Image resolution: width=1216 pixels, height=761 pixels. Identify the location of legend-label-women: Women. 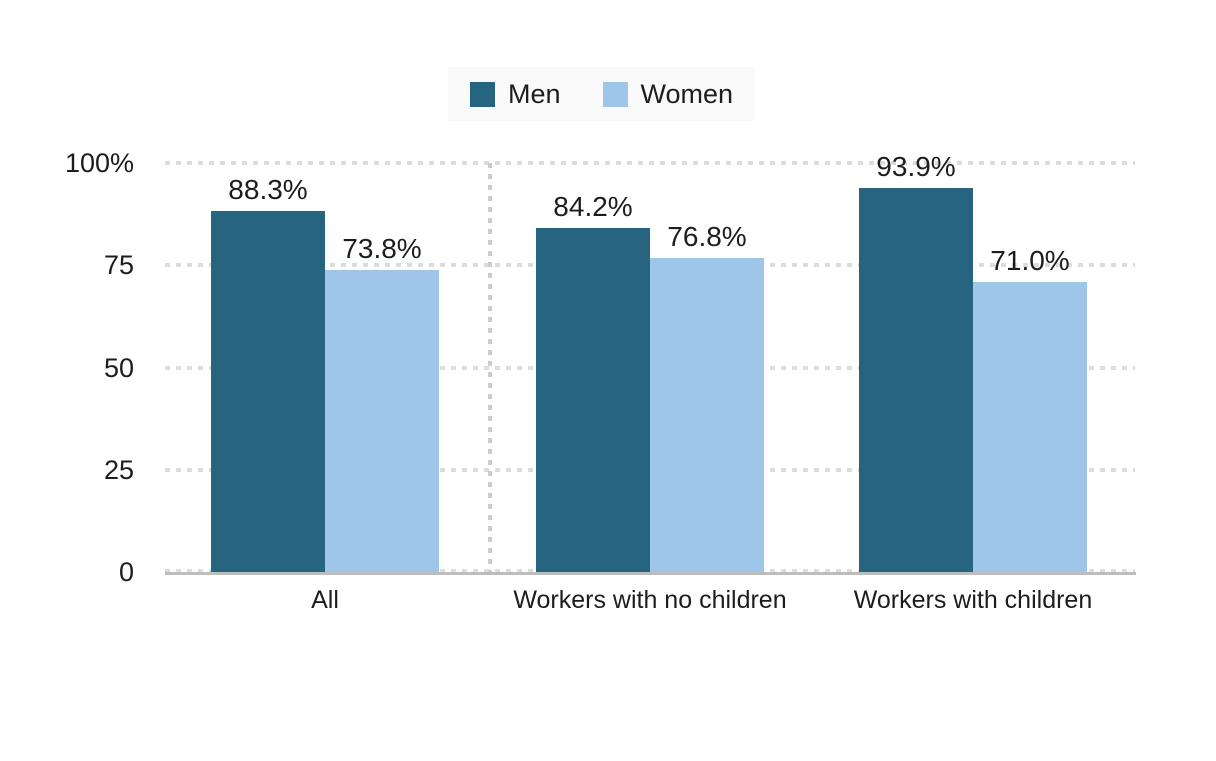
(687, 93).